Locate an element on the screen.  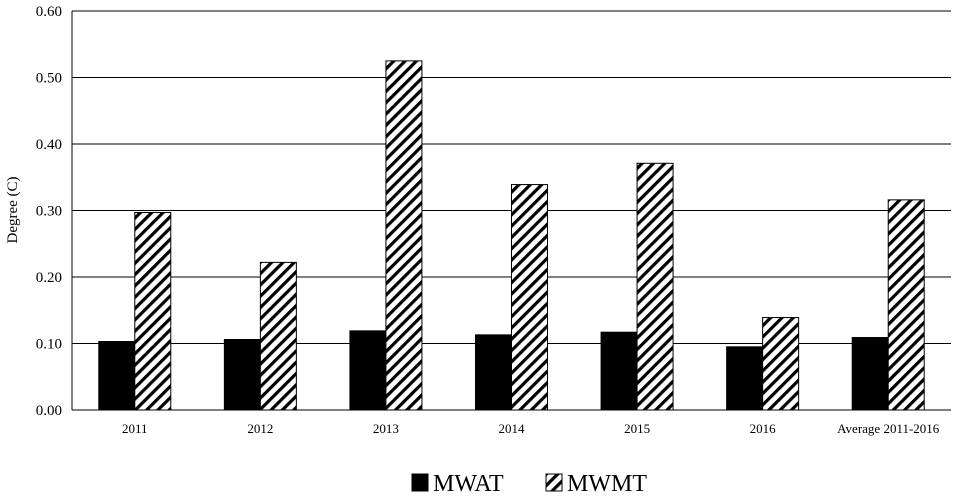
x-tick-label: Average 2011-2016 is located at coordinates (888, 428).